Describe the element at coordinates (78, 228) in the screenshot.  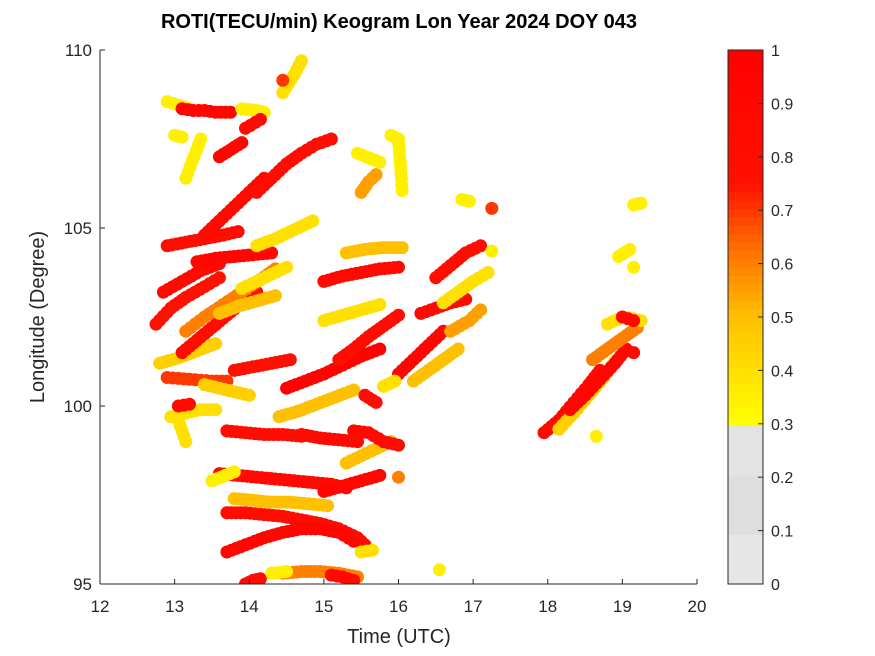
I see `y-tick-label: 105` at that location.